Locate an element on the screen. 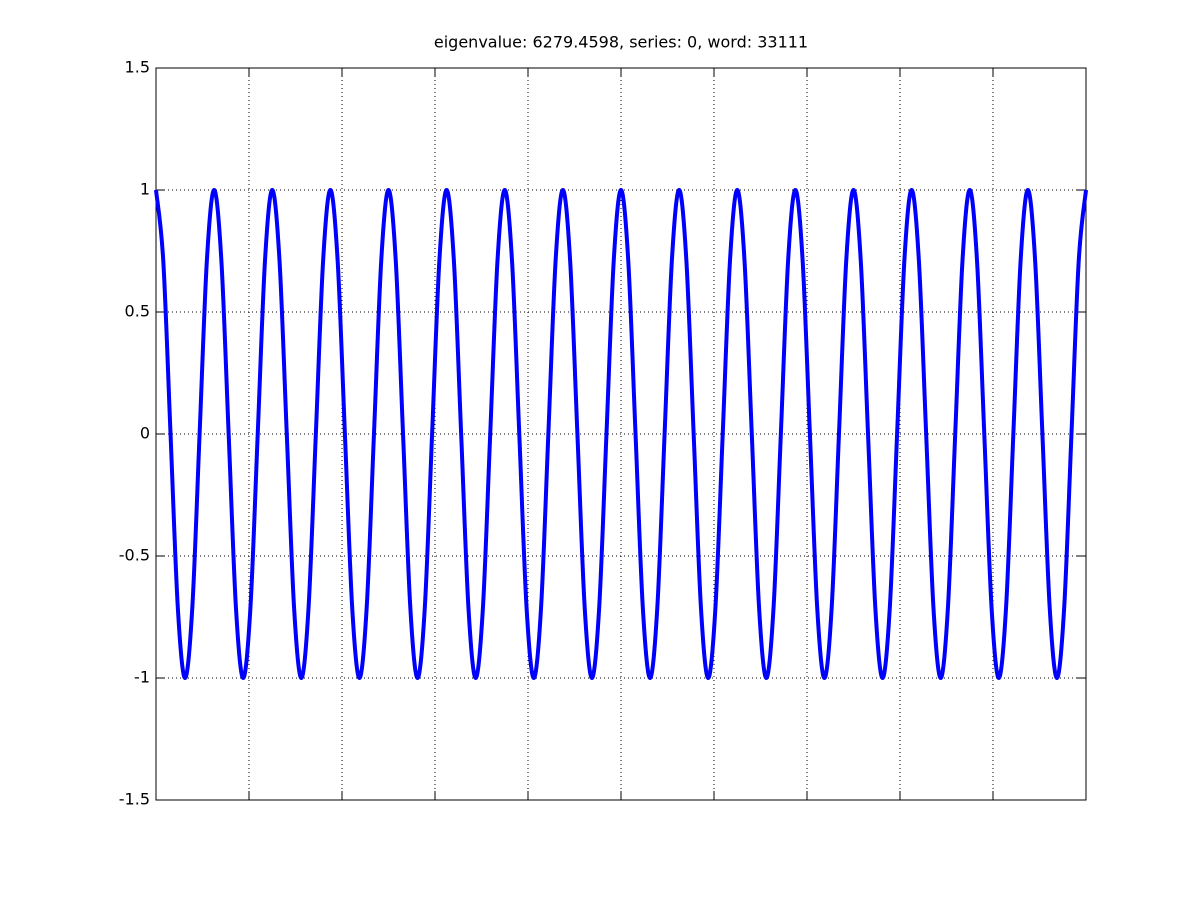 The height and width of the screenshot is (900, 1200). y-tick-label: 0.5 is located at coordinates (137, 311).